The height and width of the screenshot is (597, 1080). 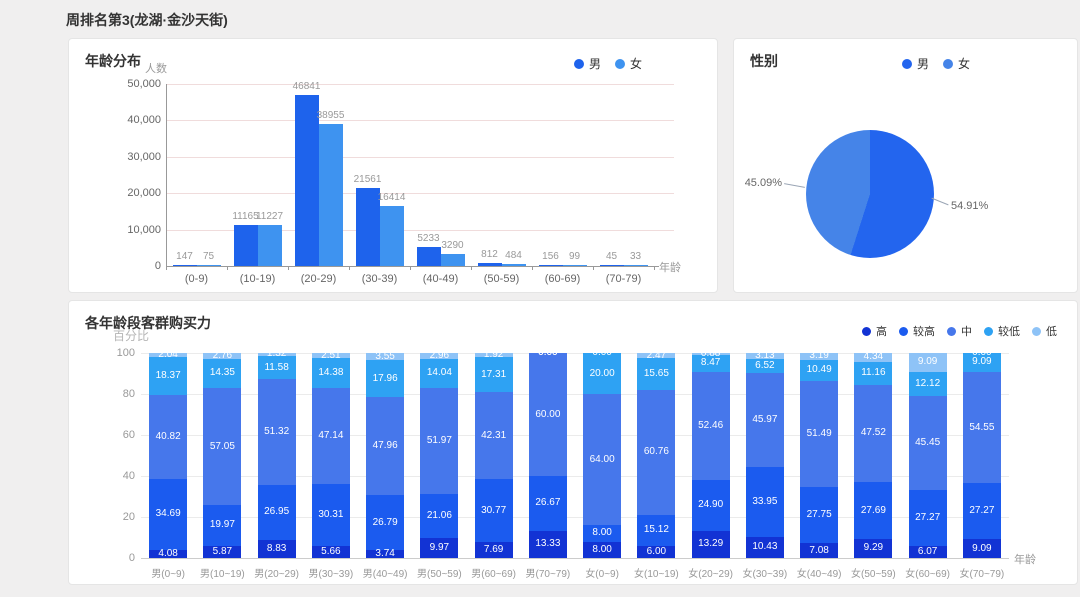 What do you see at coordinates (269, 217) in the screenshot?
I see `bar-value-label: 11227` at bounding box center [269, 217].